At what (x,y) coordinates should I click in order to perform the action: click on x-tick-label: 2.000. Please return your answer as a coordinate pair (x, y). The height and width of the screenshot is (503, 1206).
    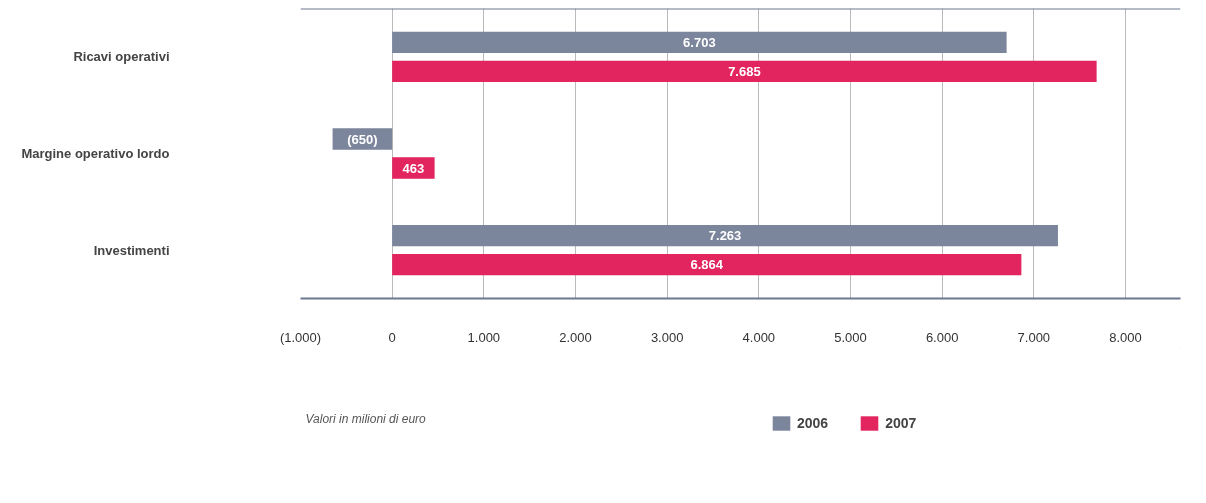
    Looking at the image, I should click on (575, 337).